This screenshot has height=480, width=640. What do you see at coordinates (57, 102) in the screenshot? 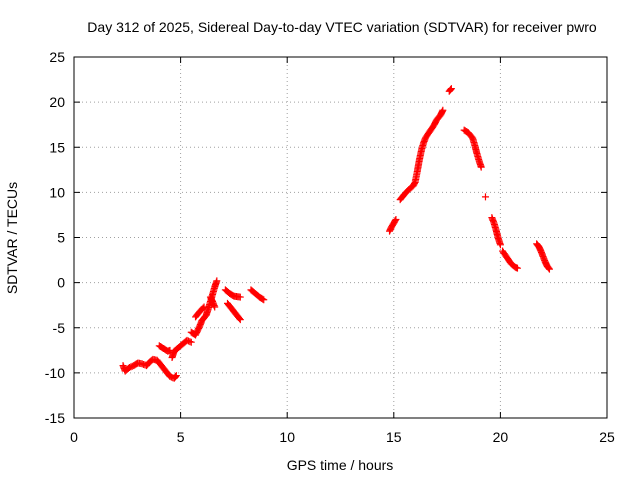
I see `y-tick-label: 20` at bounding box center [57, 102].